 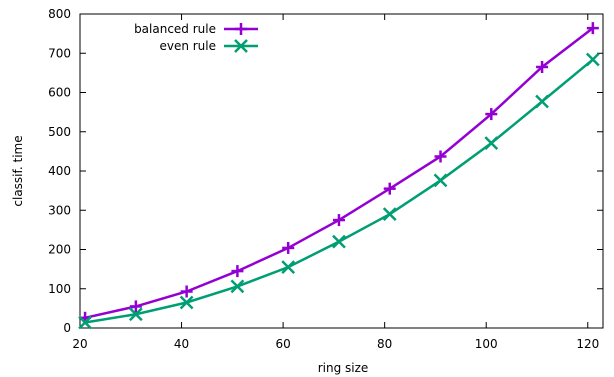 What do you see at coordinates (486, 344) in the screenshot?
I see `x-tick-label: 100` at bounding box center [486, 344].